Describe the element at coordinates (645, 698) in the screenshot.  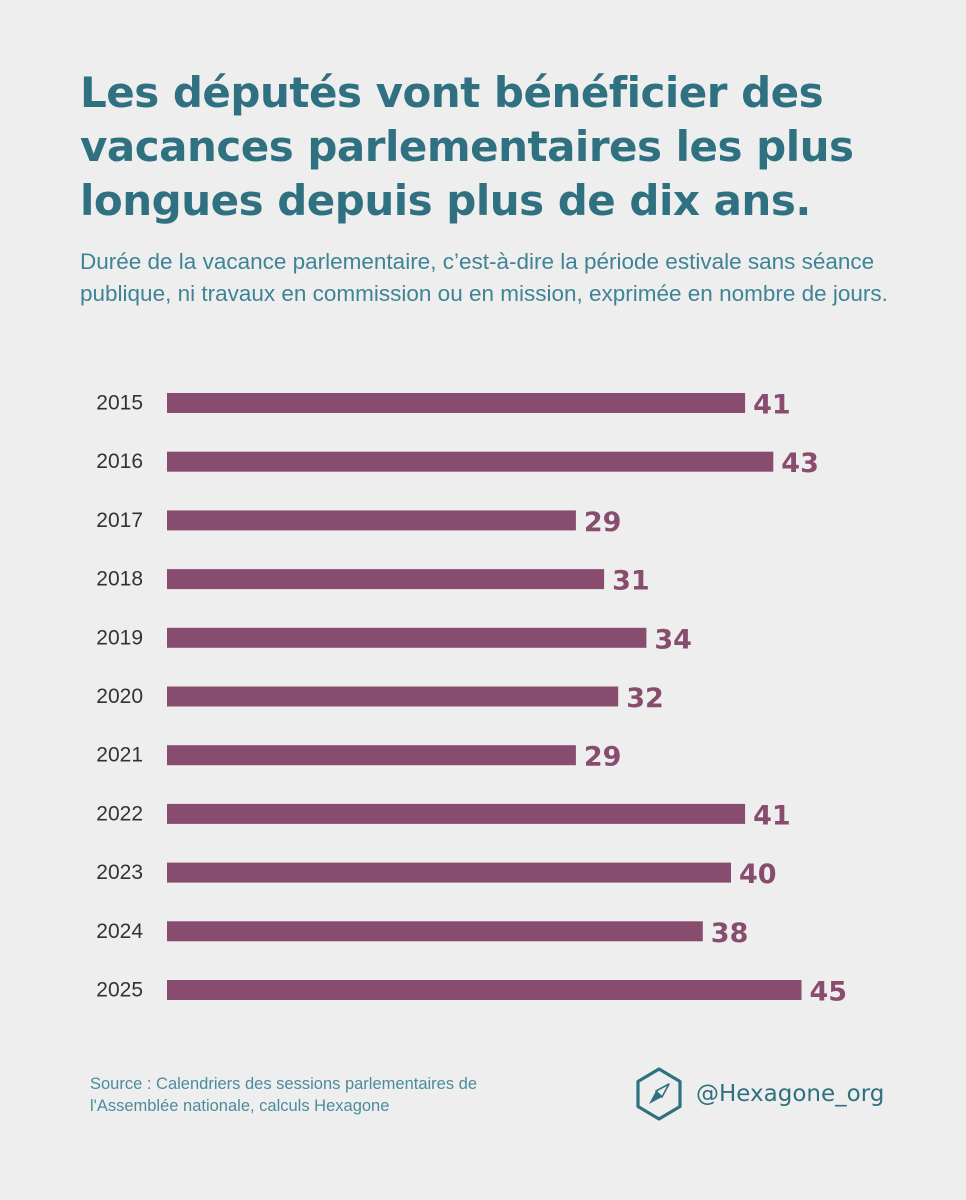
I see `value-label: 32` at that location.